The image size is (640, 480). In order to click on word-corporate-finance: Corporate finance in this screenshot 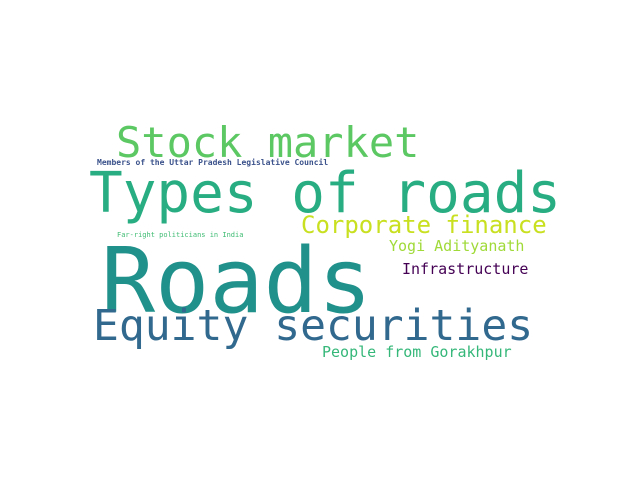, I will do `click(424, 225)`.